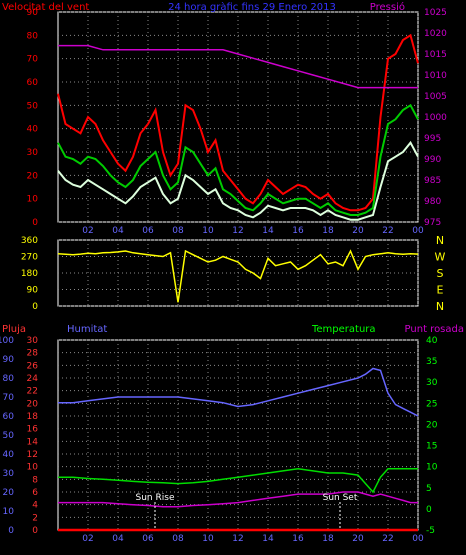 The height and width of the screenshot is (555, 466). I want to click on y-tick-label: 20, so click(33, 176).